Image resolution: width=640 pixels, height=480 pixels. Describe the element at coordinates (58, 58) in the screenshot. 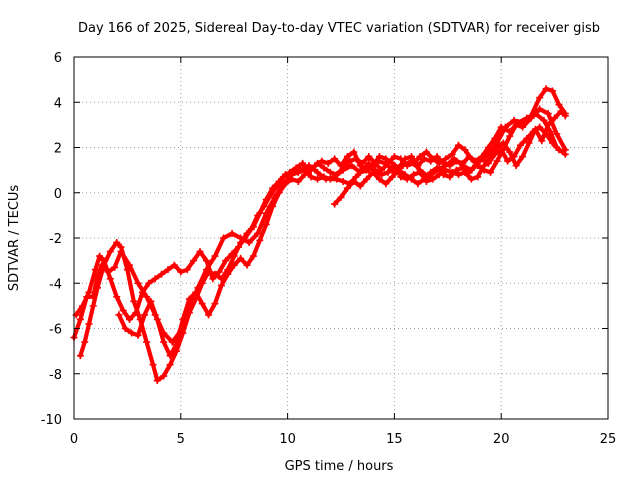

I see `y-tick-label: 6` at that location.